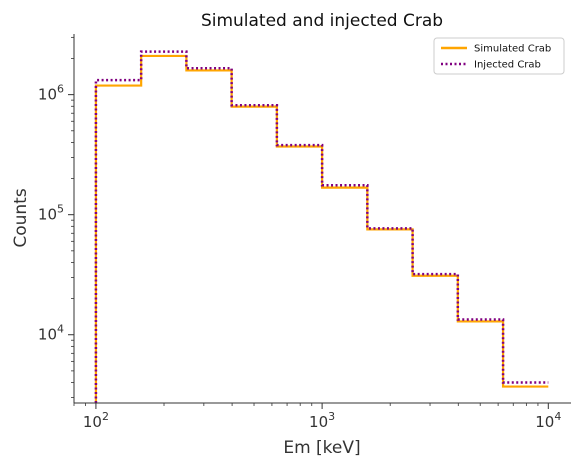 The image size is (580, 467). What do you see at coordinates (321, 448) in the screenshot?
I see `x-axis-title: Em [keV]` at bounding box center [321, 448].